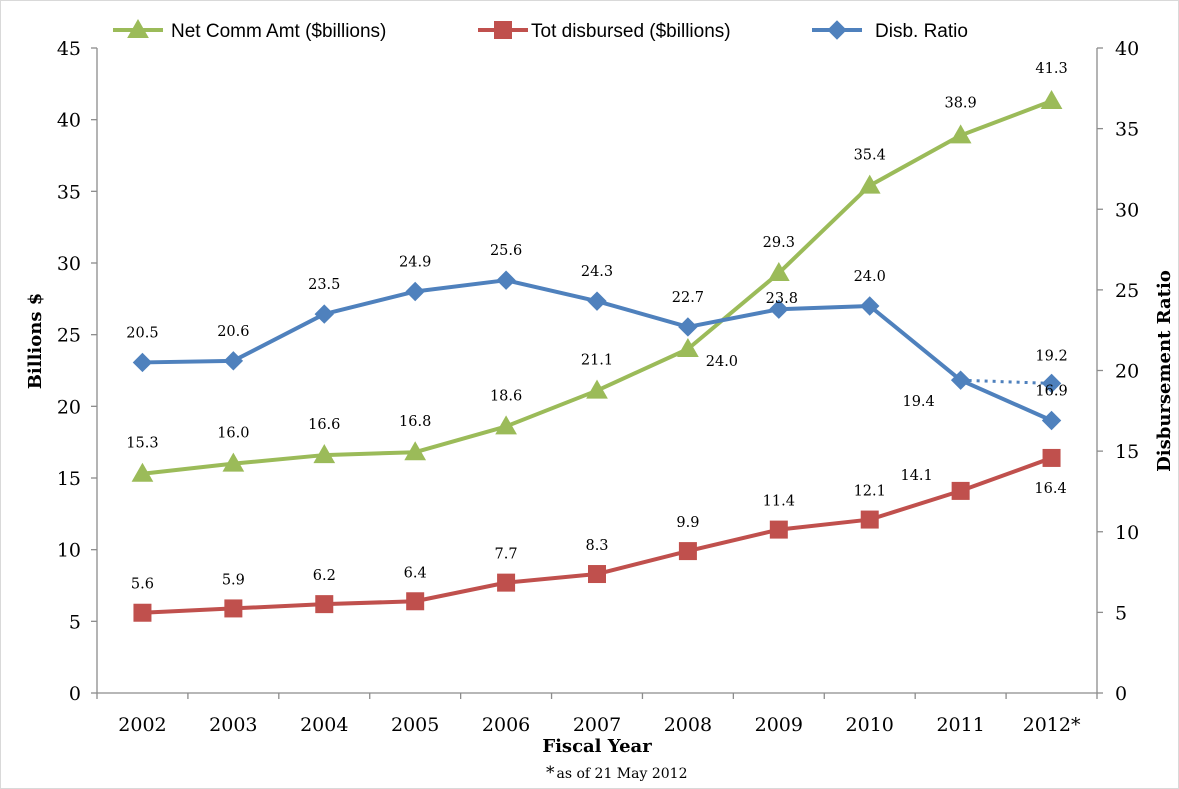 This screenshot has height=789, width=1179. What do you see at coordinates (69, 407) in the screenshot?
I see `y-tick-label: 20` at bounding box center [69, 407].